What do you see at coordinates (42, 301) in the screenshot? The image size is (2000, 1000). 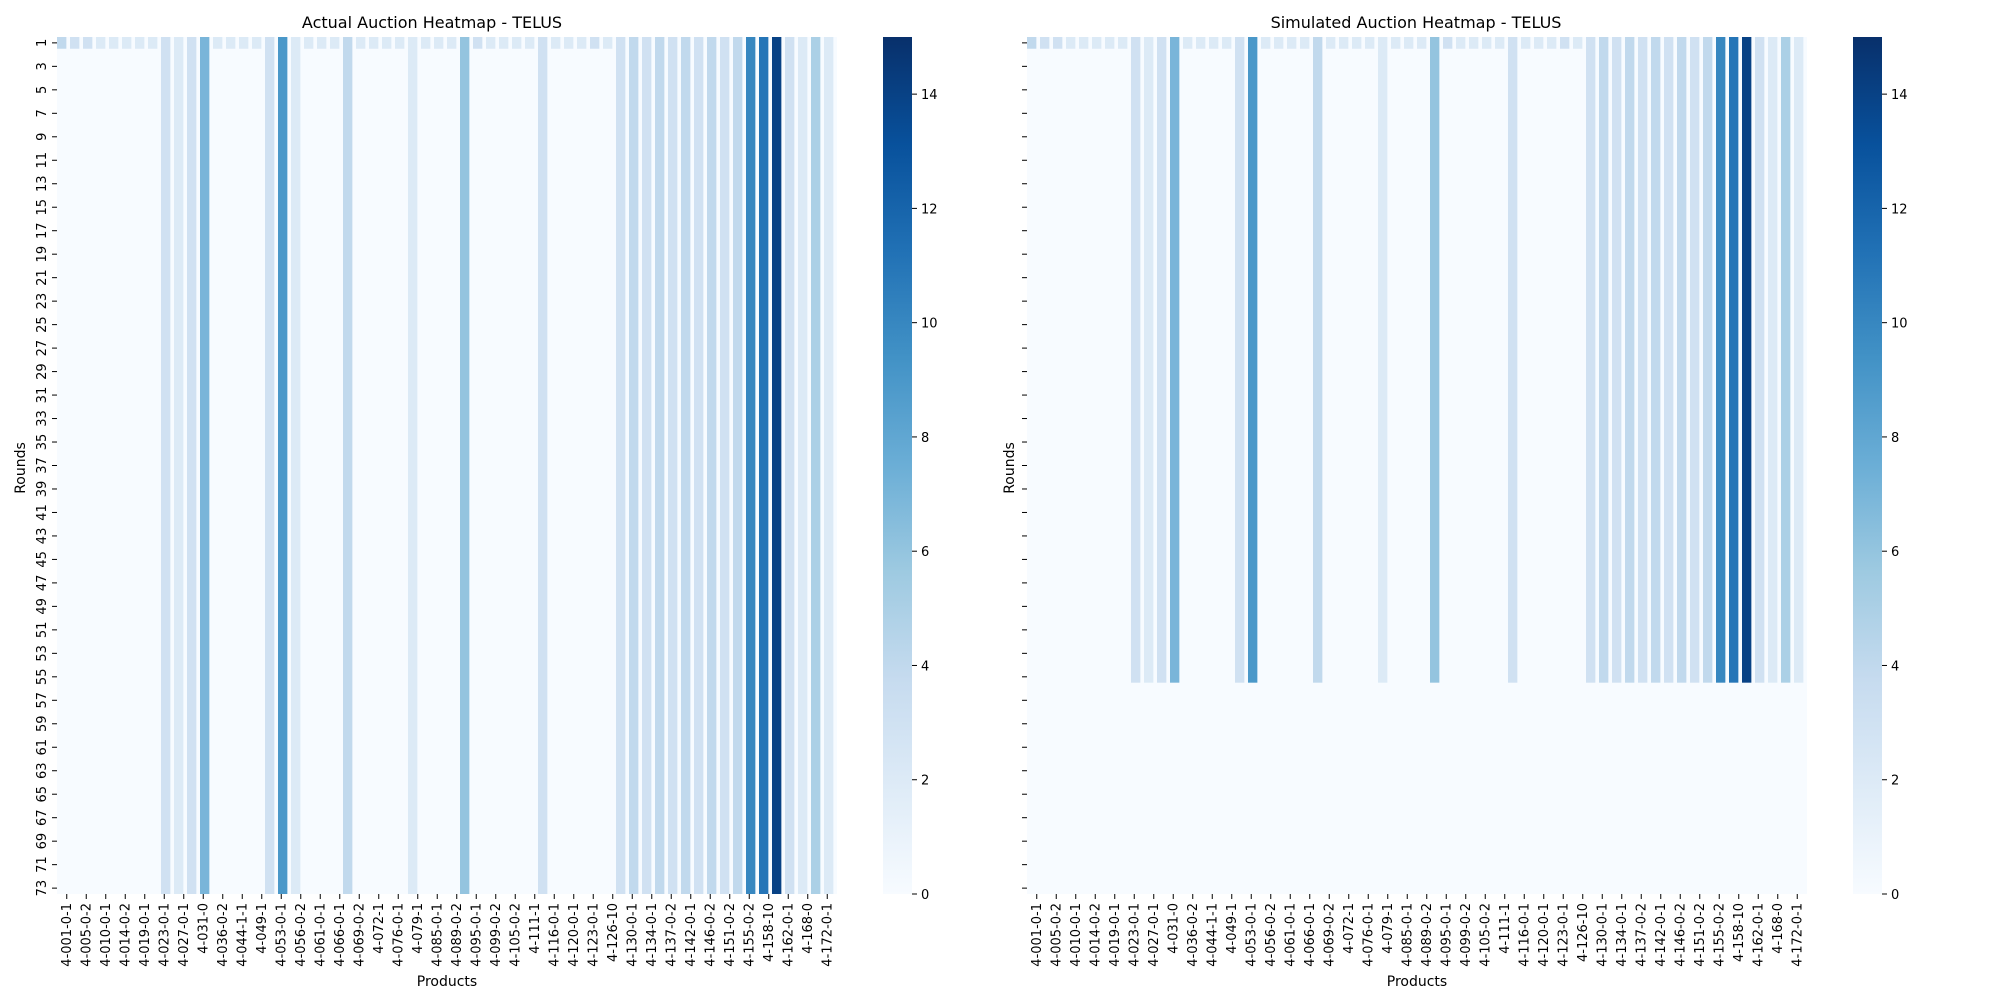 I see `y-tick-label: 23` at bounding box center [42, 301].